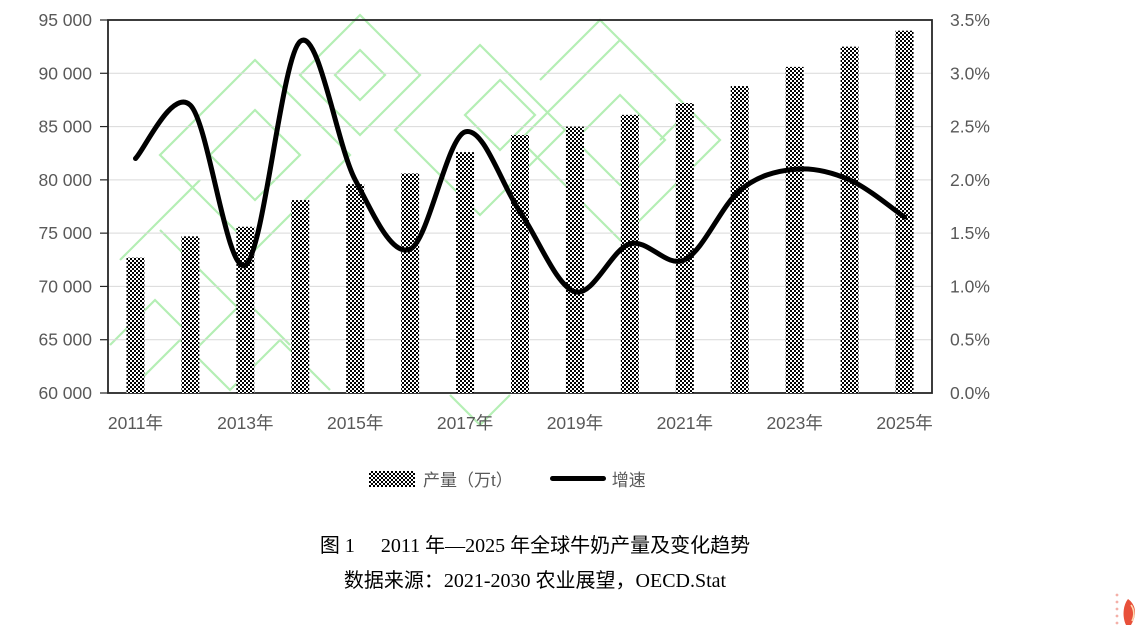 The image size is (1138, 625). Describe the element at coordinates (970, 286) in the screenshot. I see `right-axis-tick-label: 1.0%` at that location.